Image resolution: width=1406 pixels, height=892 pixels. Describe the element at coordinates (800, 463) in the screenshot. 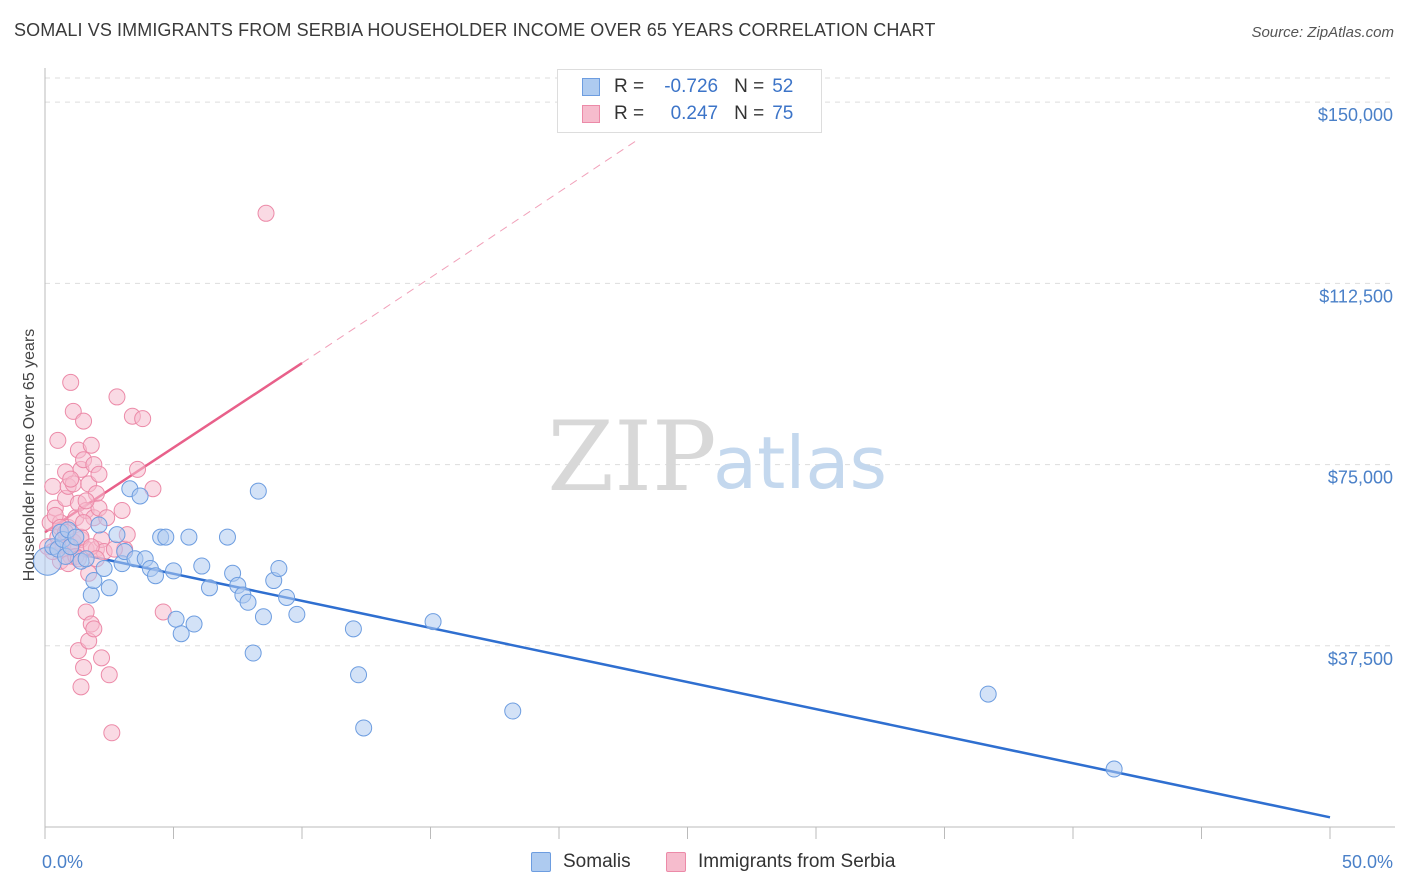

I see `watermark-atlas: atlas` at that location.